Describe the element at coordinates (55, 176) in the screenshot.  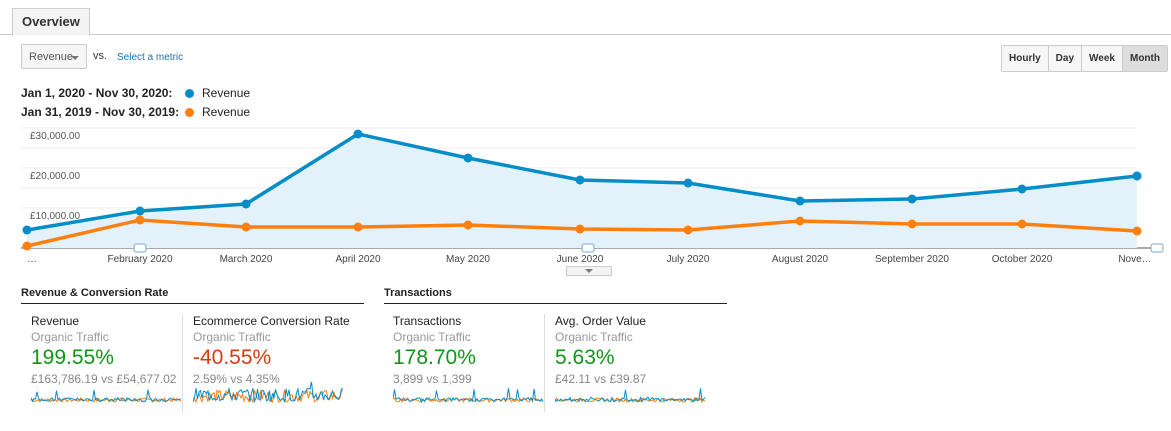
I see `y-tick-label: £20,000.00` at that location.